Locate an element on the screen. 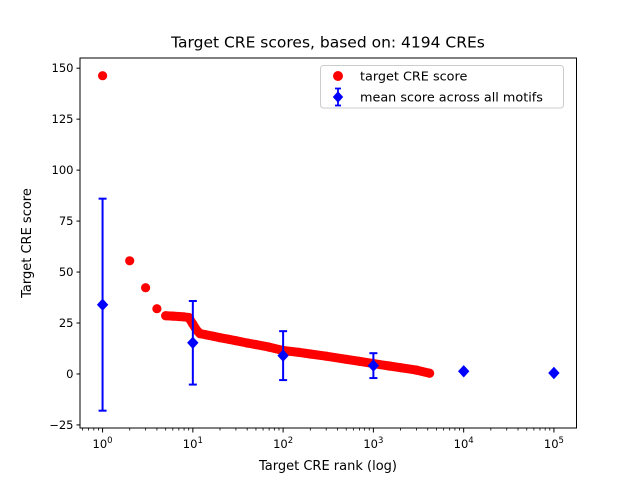  y-tick-label: 75 is located at coordinates (66, 221).